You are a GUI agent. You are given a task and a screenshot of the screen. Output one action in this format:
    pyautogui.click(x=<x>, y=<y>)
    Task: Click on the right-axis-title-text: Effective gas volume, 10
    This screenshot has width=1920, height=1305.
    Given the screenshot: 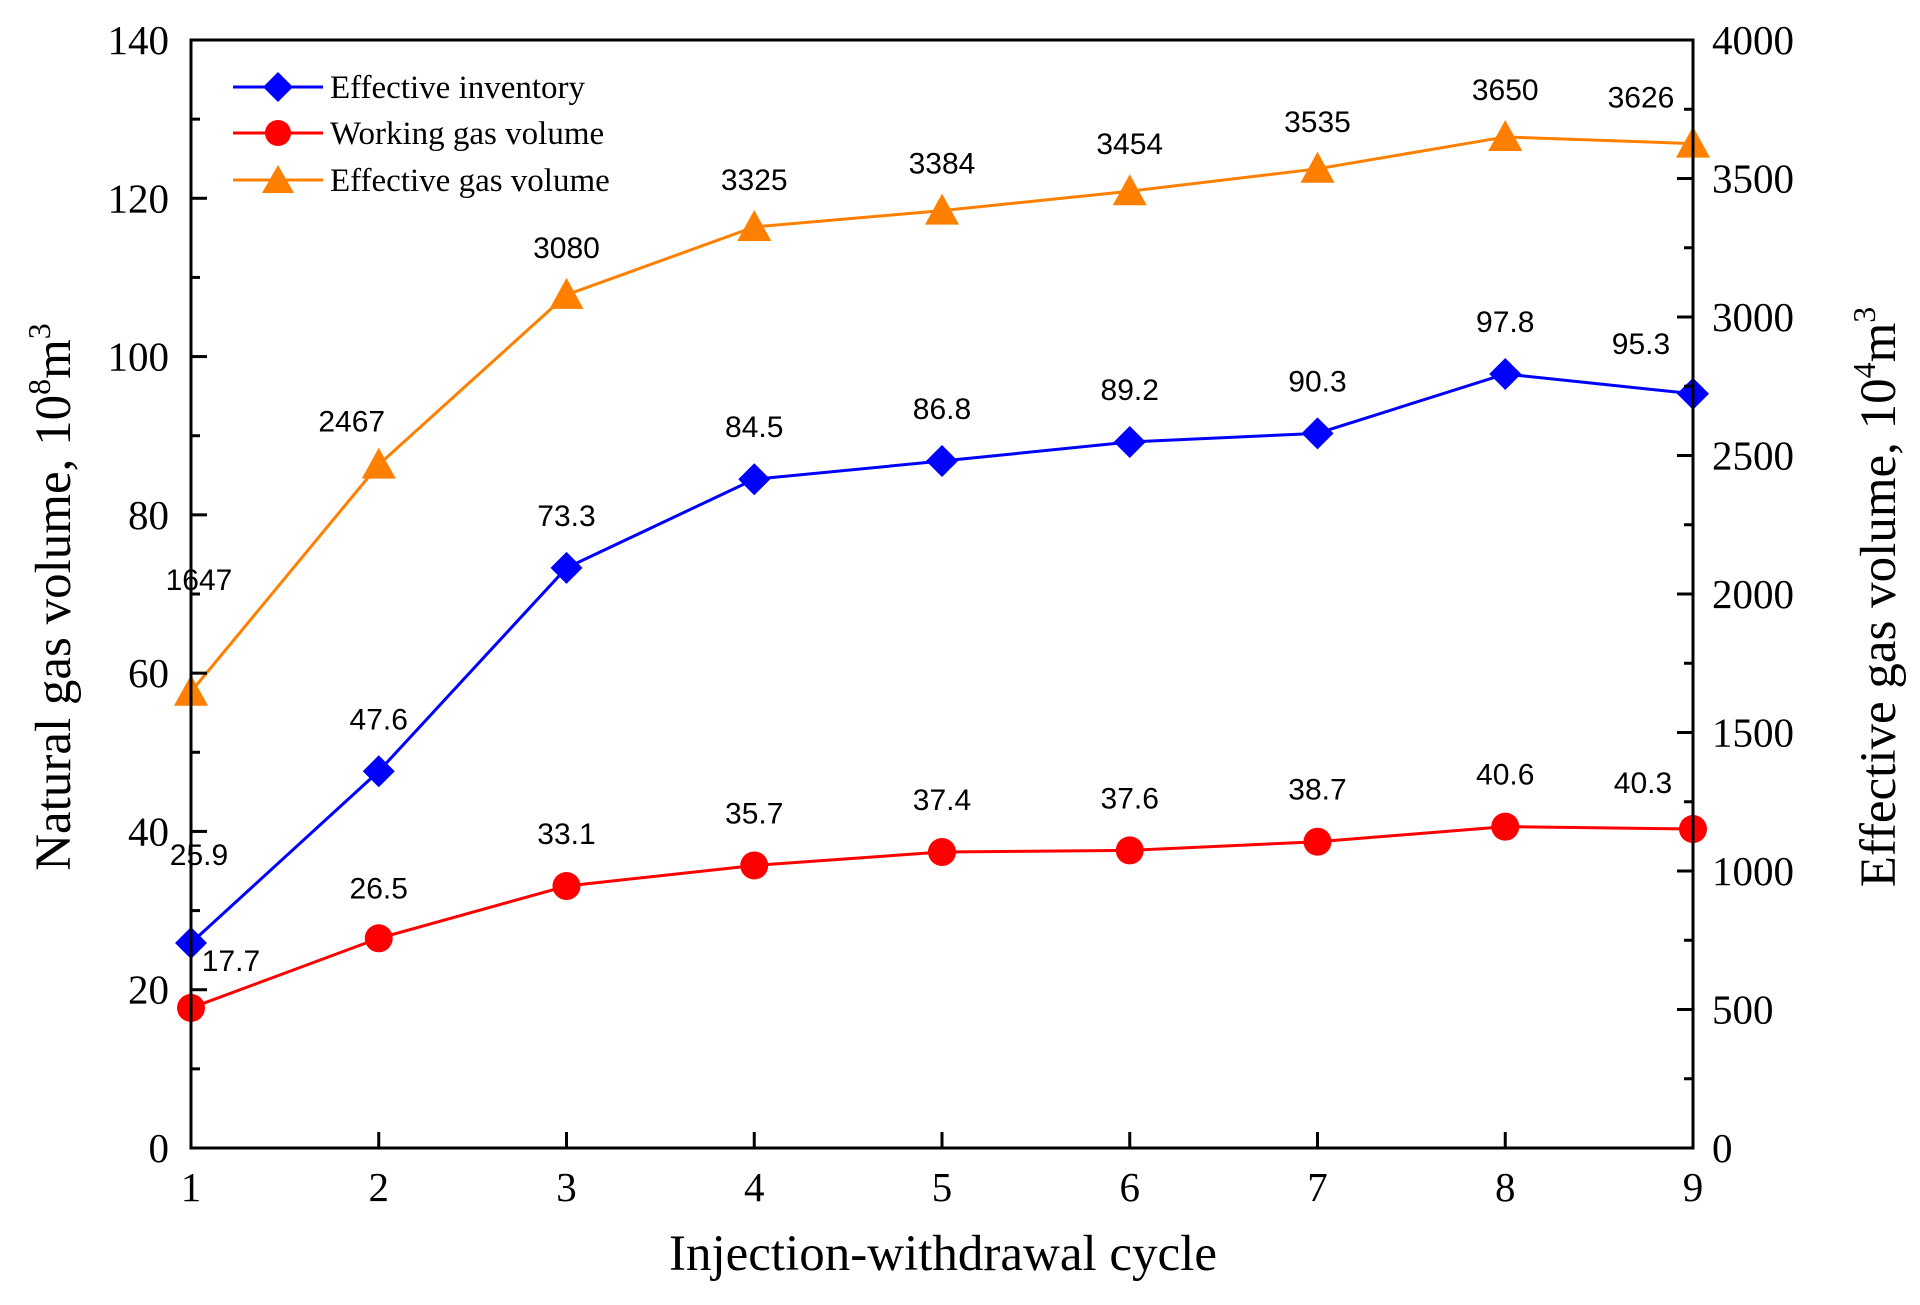 What is the action you would take?
    pyautogui.click(x=1879, y=632)
    